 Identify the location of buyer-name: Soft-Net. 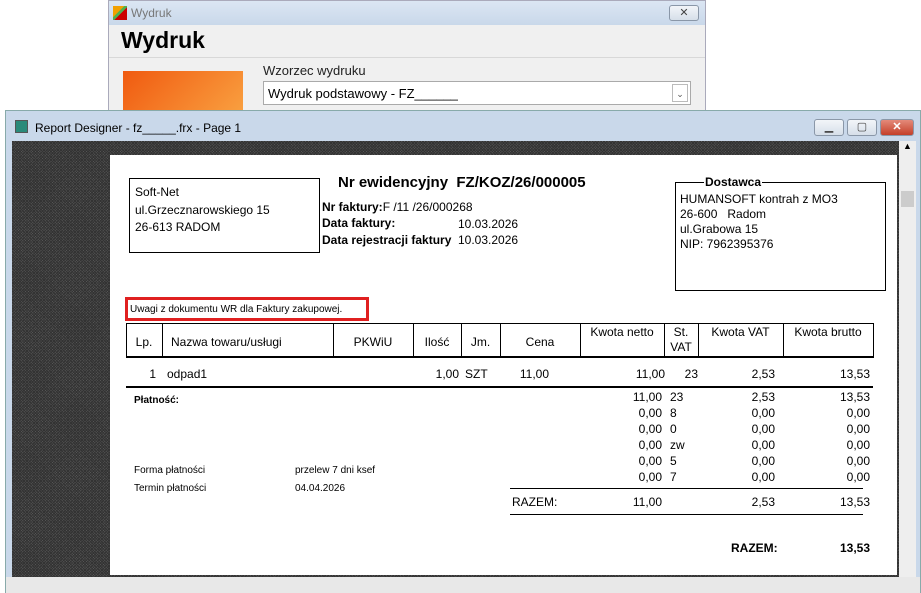
(157, 192).